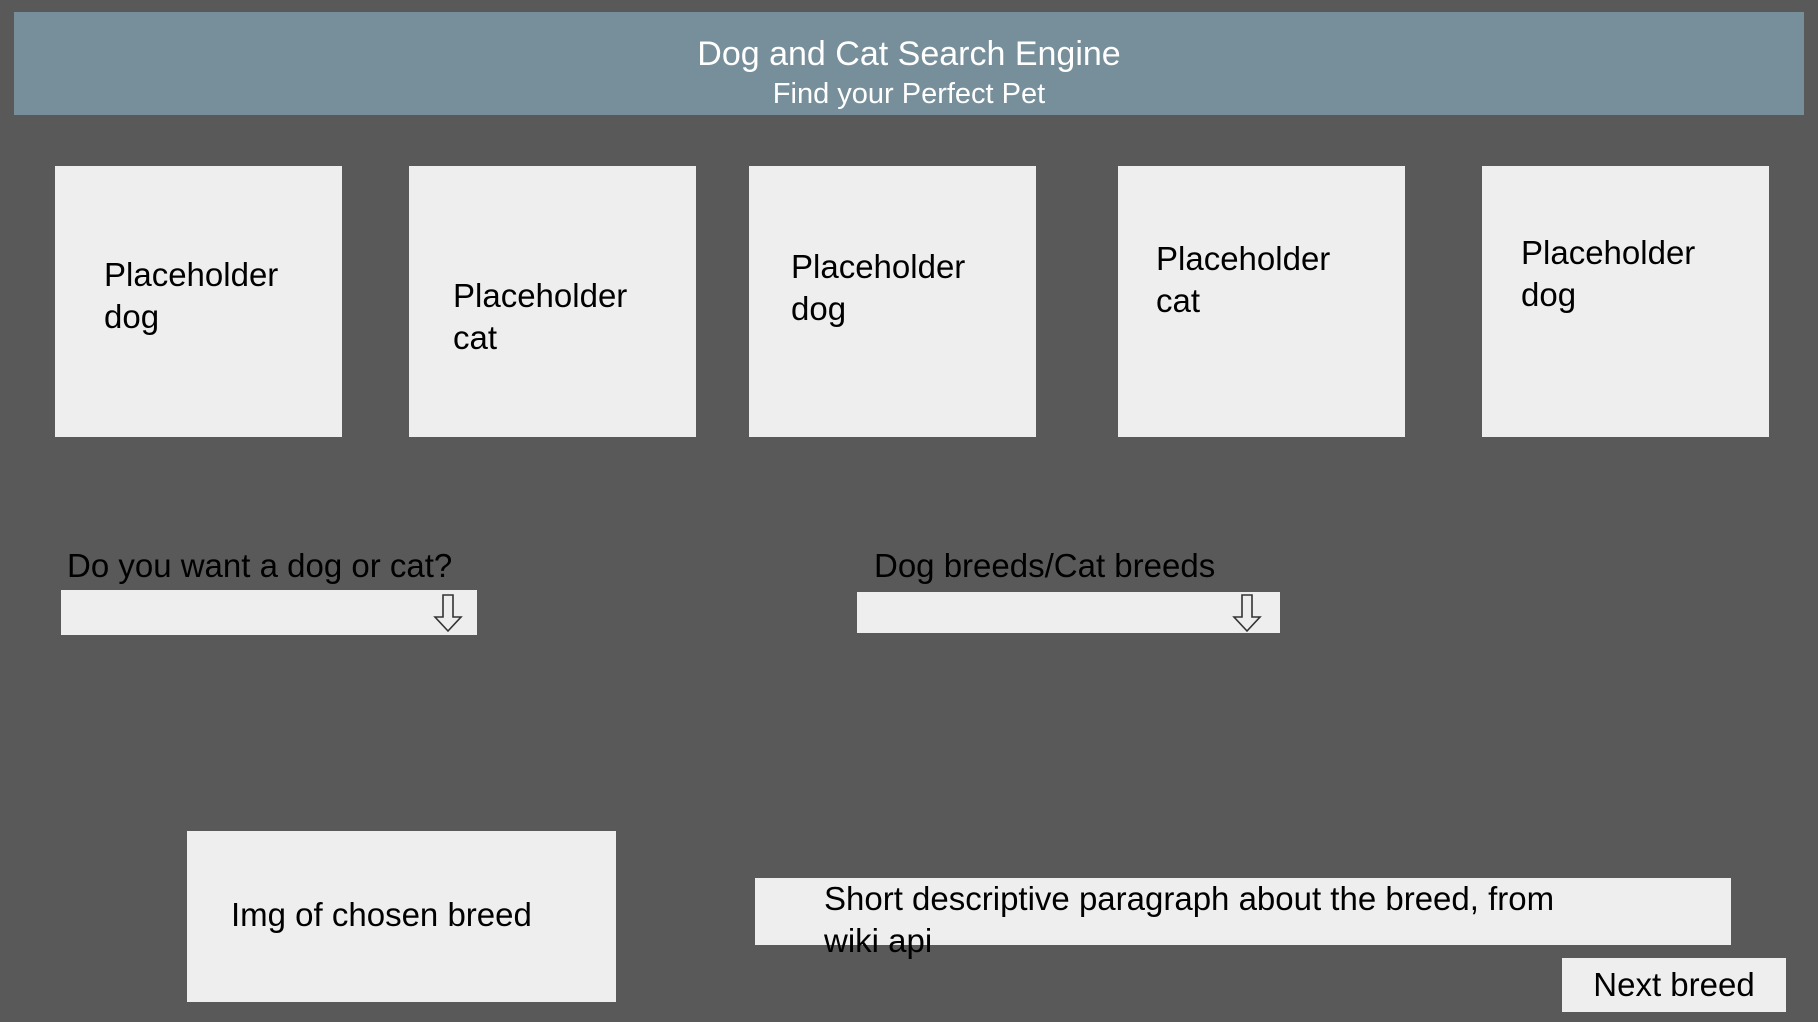 The height and width of the screenshot is (1022, 1818). I want to click on breed-description-line-2: wiki api, so click(878, 940).